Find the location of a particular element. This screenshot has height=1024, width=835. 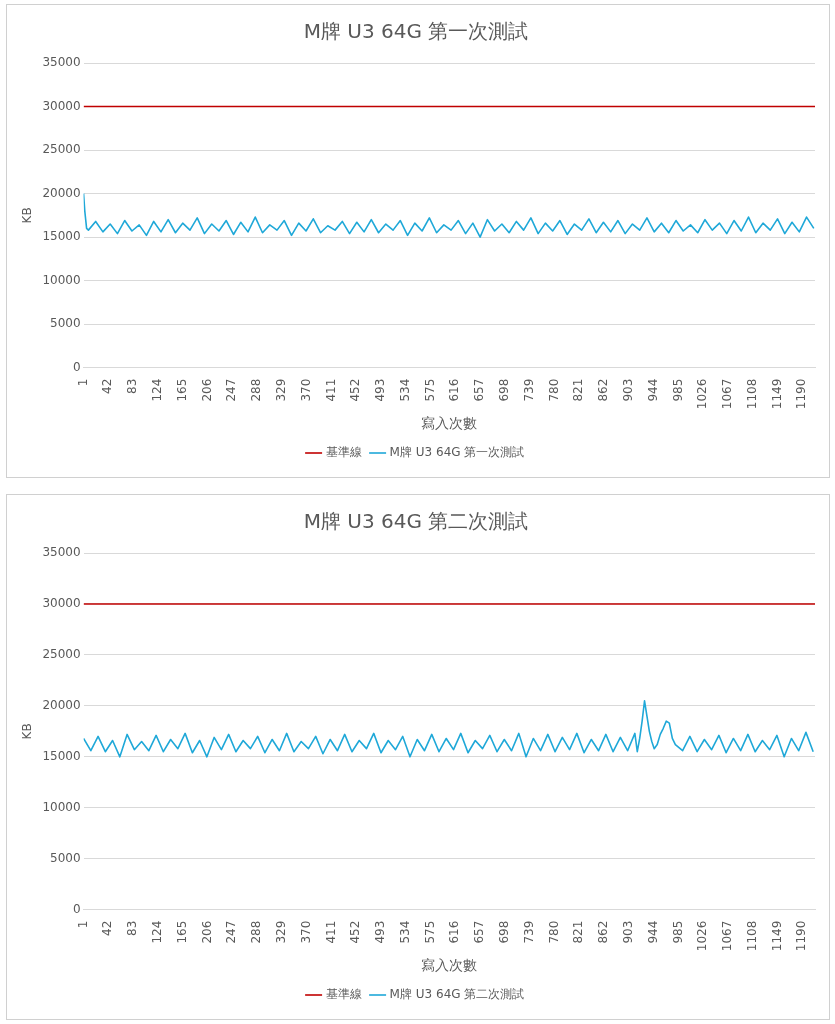

chart-title: M牌 U3 64G 第一次測試 is located at coordinates (416, 31).